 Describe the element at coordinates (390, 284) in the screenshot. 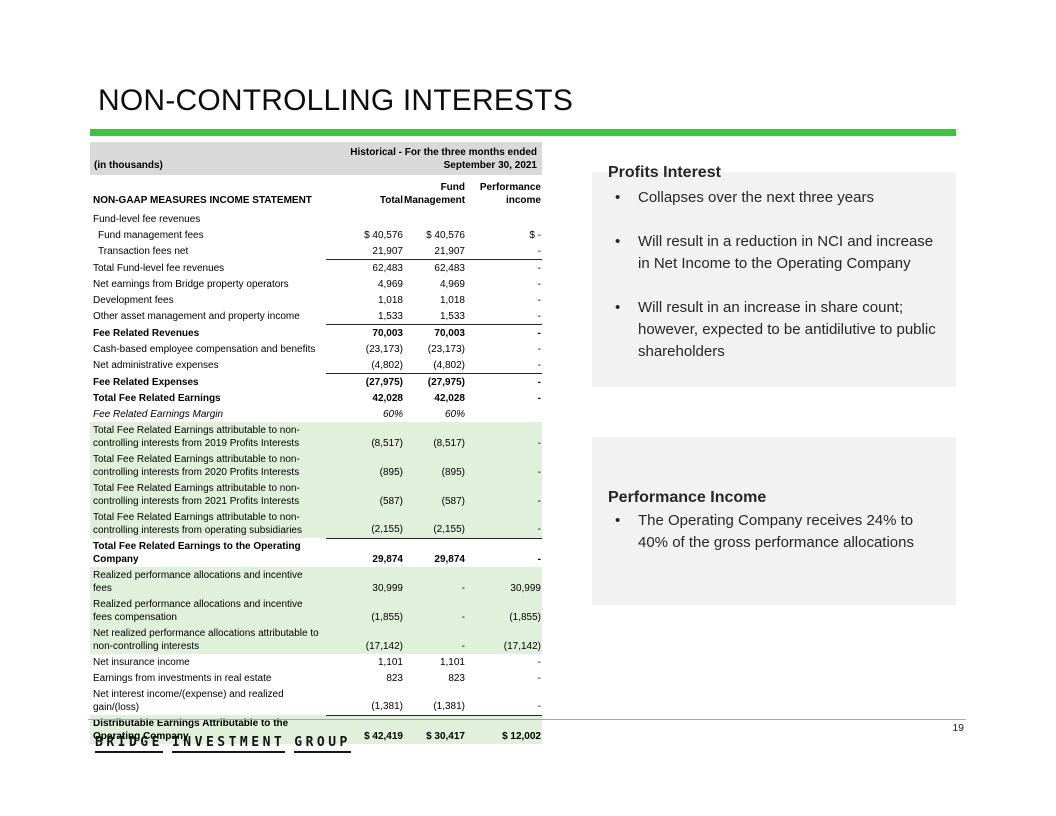

I see `row-value-total: 4,969` at that location.